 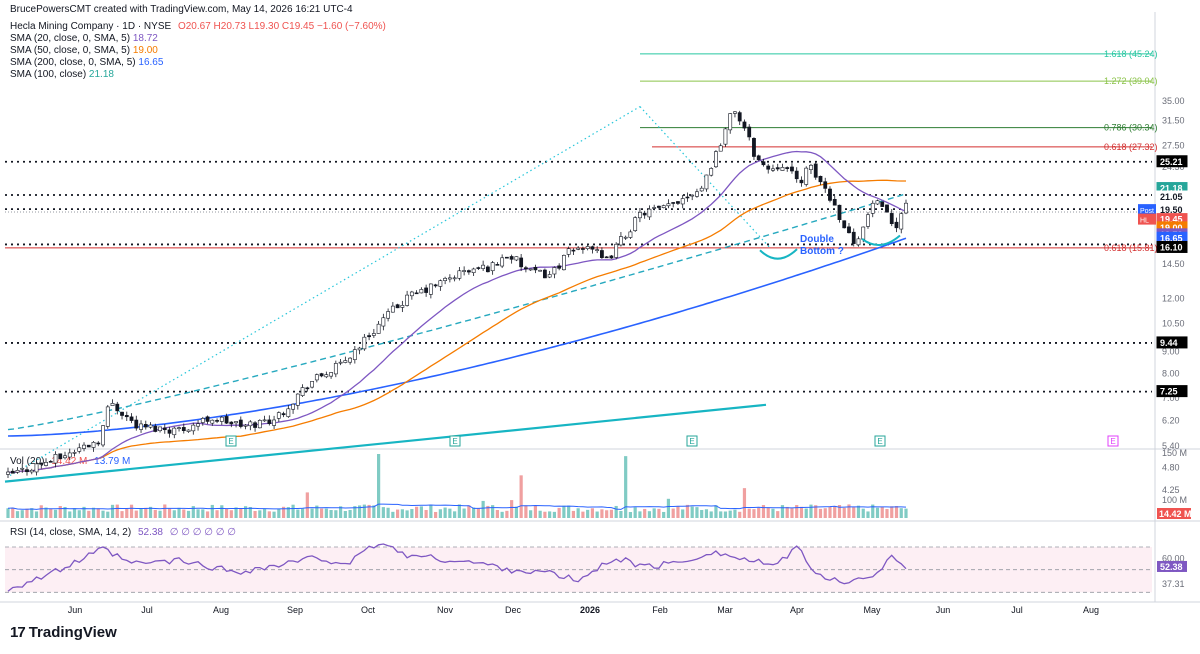 What do you see at coordinates (1171, 238) in the screenshot?
I see `price-label-7: 16.65` at bounding box center [1171, 238].